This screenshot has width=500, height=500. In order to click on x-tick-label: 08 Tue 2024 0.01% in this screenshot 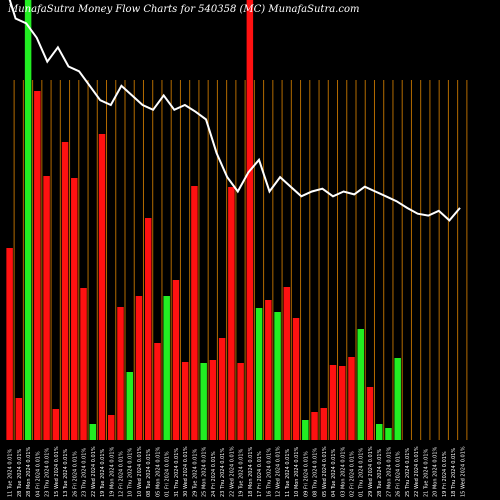, I will do `click(149, 472)`.